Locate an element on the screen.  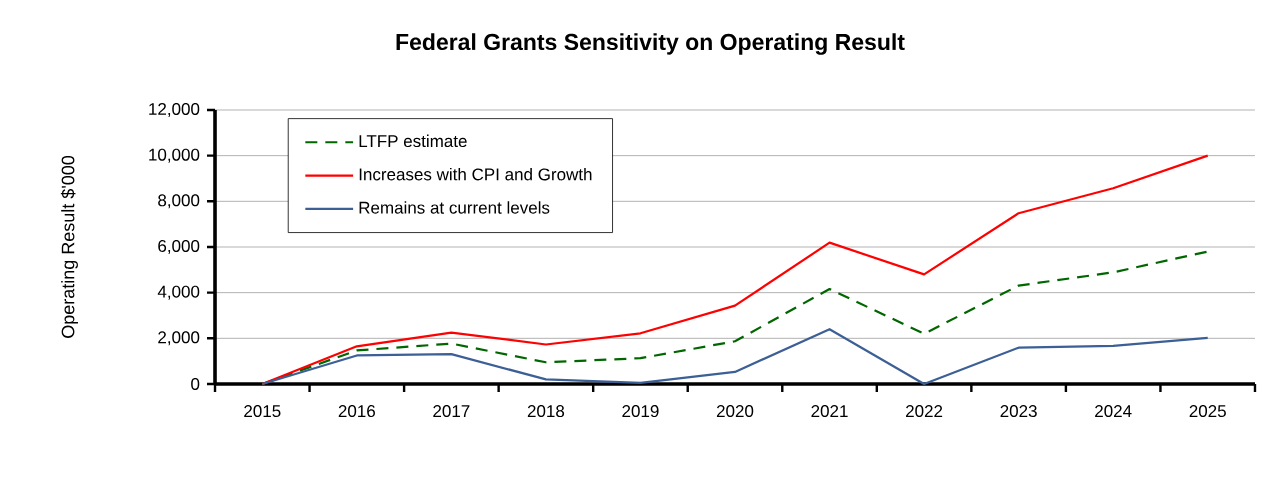
x-tick-label: 2024 is located at coordinates (1113, 411).